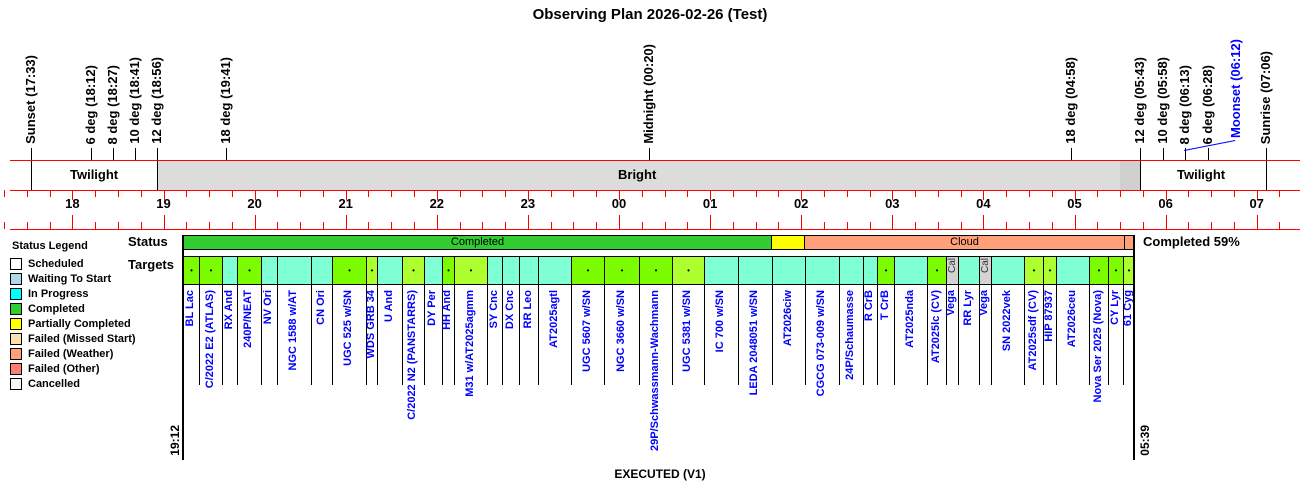  I want to click on target-name: AT2025sdf (CV), so click(1032, 330).